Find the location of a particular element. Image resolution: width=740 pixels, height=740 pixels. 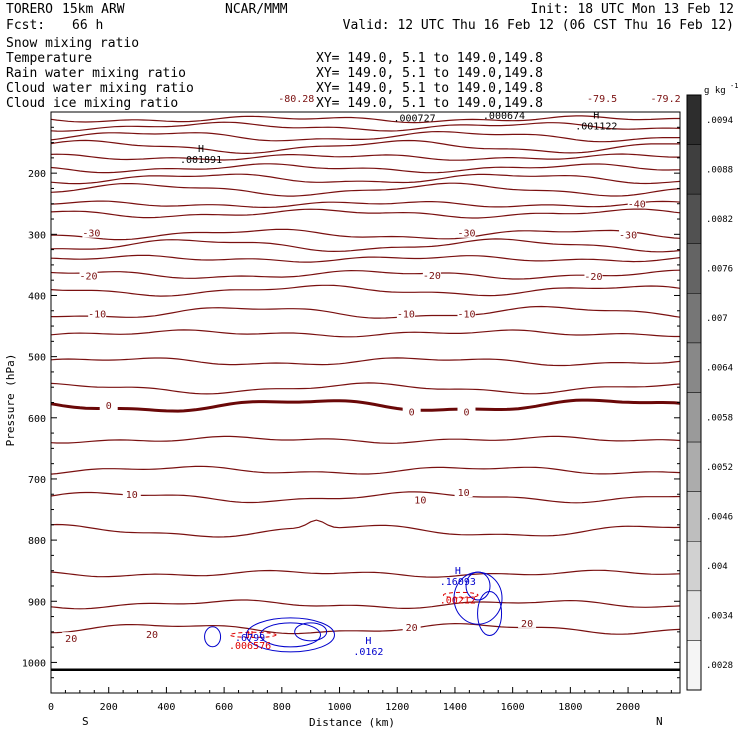

legend-entry: Temperature is located at coordinates (49, 58).